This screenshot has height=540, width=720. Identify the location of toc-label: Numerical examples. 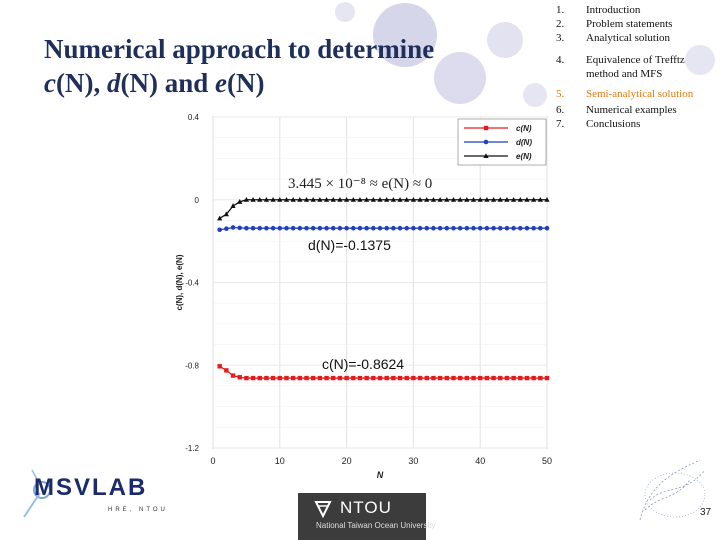
(631, 110).